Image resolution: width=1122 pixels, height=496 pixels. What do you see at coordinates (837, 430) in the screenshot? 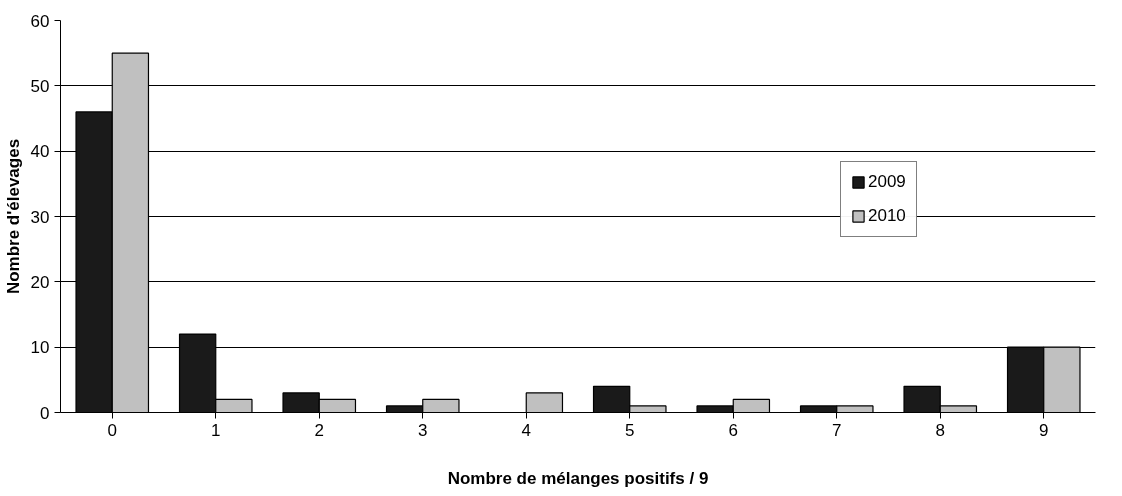
I see `x-tick-label: 7` at bounding box center [837, 430].